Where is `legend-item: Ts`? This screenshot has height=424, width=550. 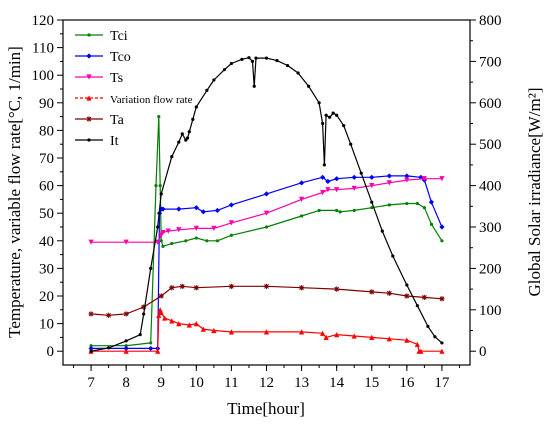 legend-item: Ts is located at coordinates (99, 78).